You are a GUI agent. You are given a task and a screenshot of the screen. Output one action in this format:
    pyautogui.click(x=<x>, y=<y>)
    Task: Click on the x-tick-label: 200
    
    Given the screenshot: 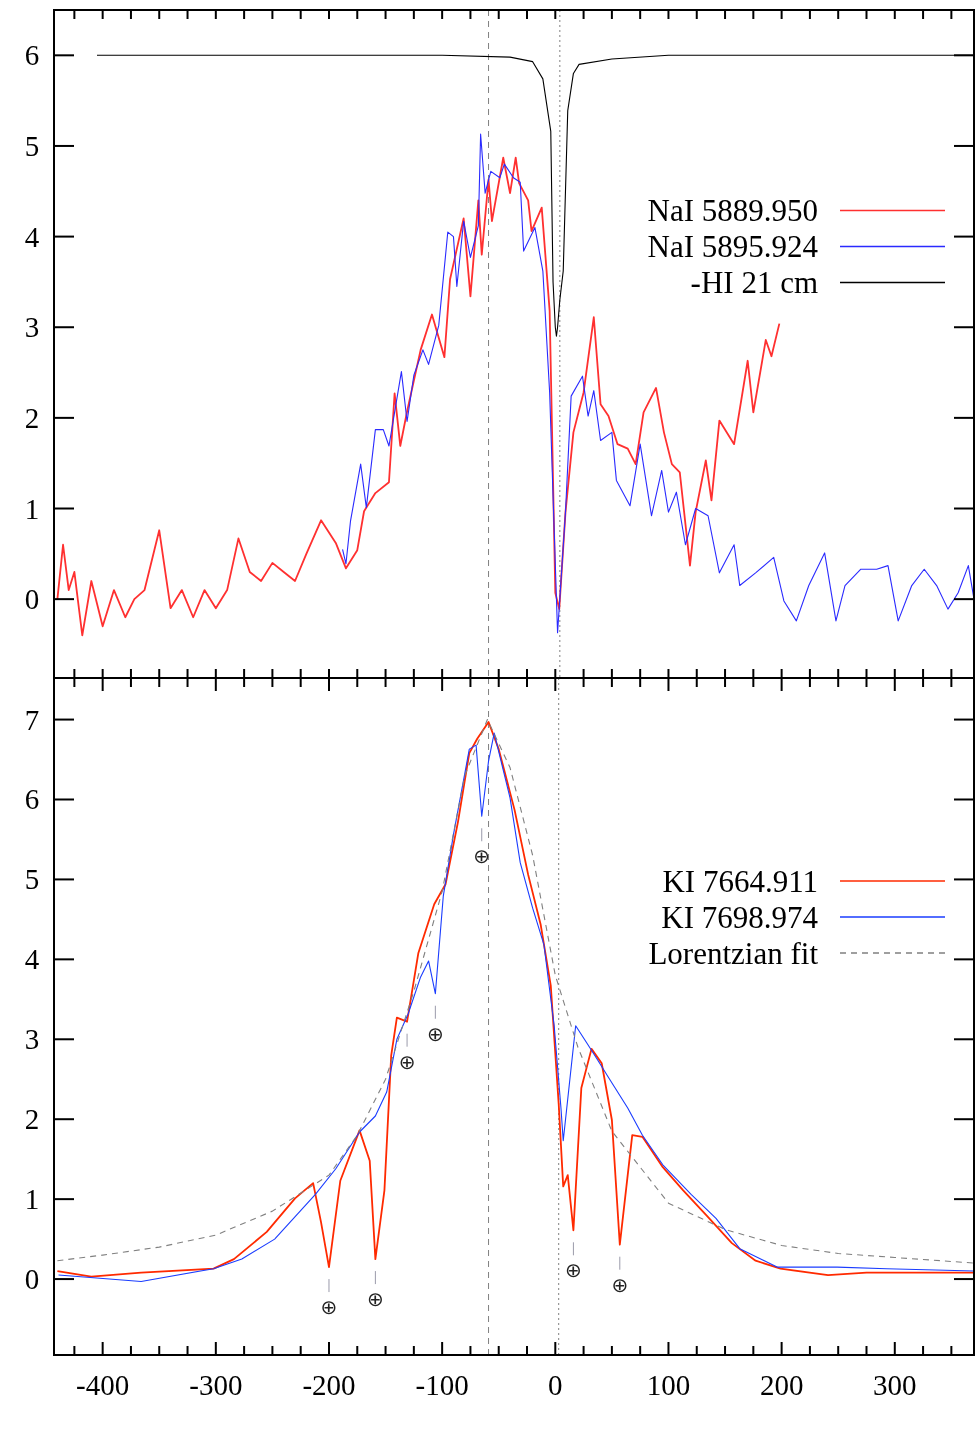 What is the action you would take?
    pyautogui.click(x=781, y=1385)
    